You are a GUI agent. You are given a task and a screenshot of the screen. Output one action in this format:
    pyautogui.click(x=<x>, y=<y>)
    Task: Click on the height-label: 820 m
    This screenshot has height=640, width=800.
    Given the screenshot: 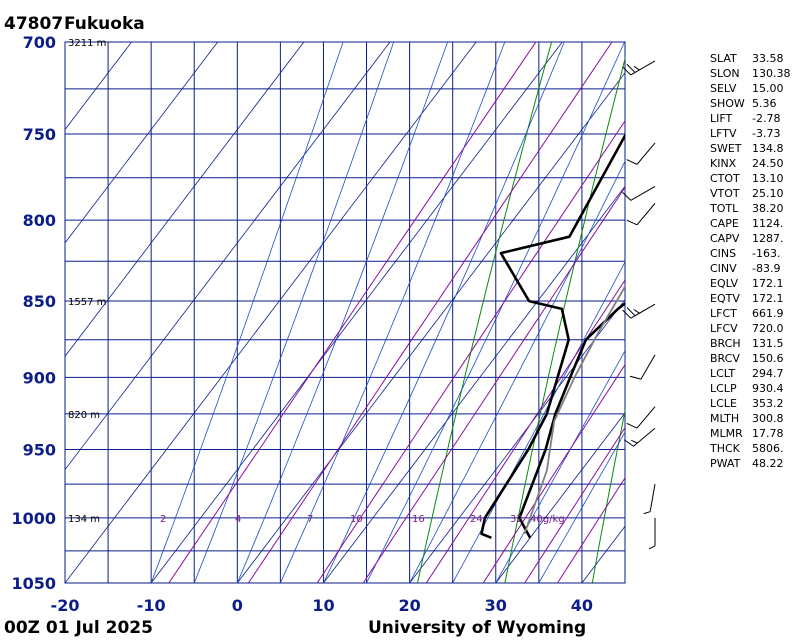 What is the action you would take?
    pyautogui.click(x=84, y=415)
    